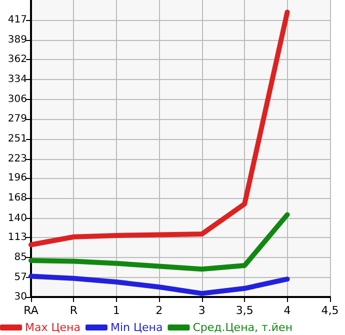 This screenshot has width=345, height=335. Describe the element at coordinates (17, 79) in the screenshot. I see `y-tick-label: 334` at that location.